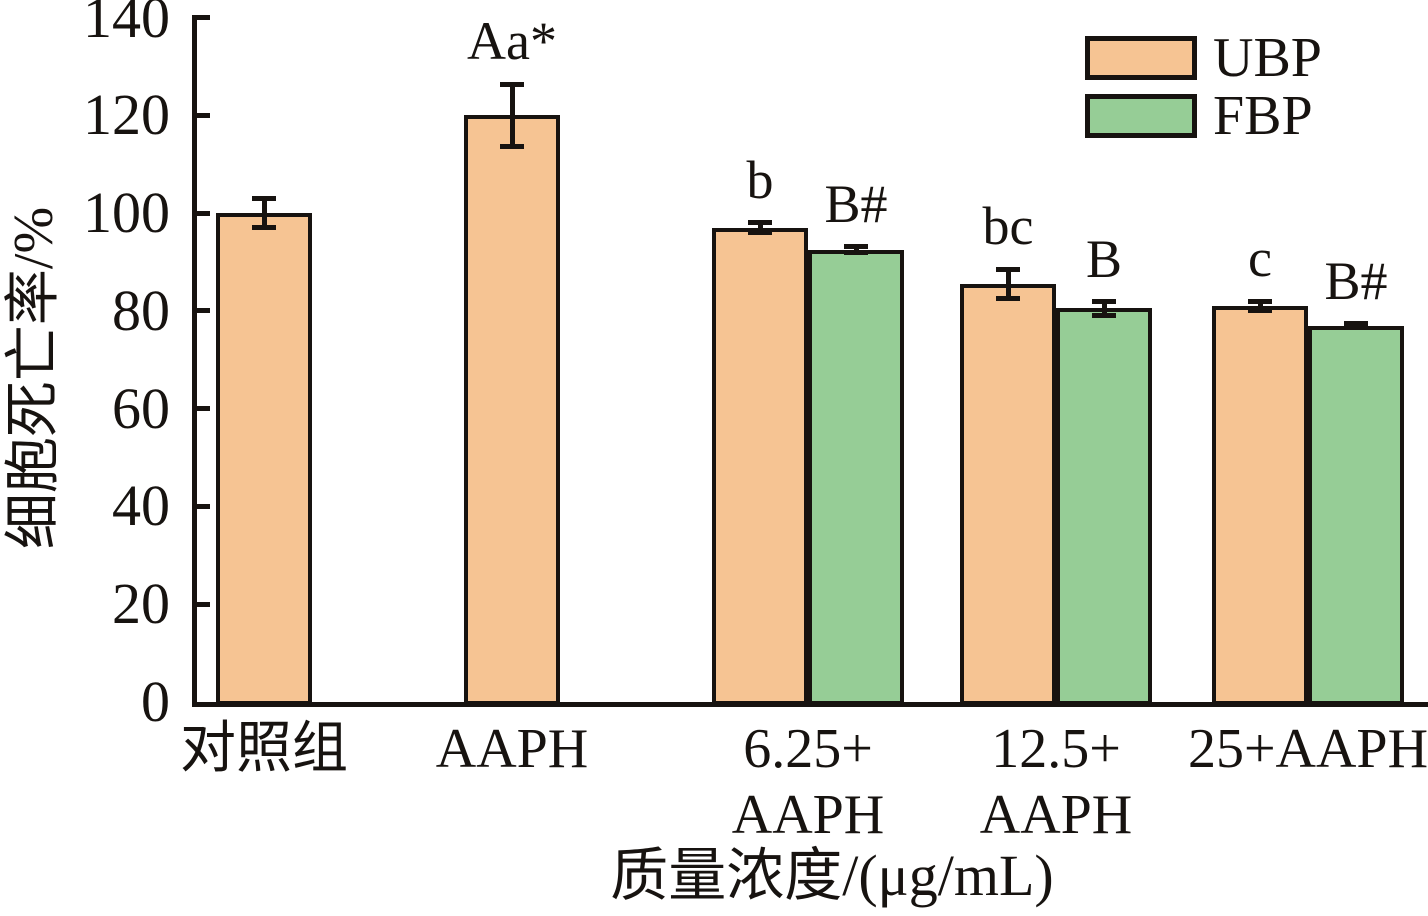 This screenshot has height=916, width=1428. Describe the element at coordinates (1203, 58) in the screenshot. I see `legend-item-ubp: UBP` at that location.